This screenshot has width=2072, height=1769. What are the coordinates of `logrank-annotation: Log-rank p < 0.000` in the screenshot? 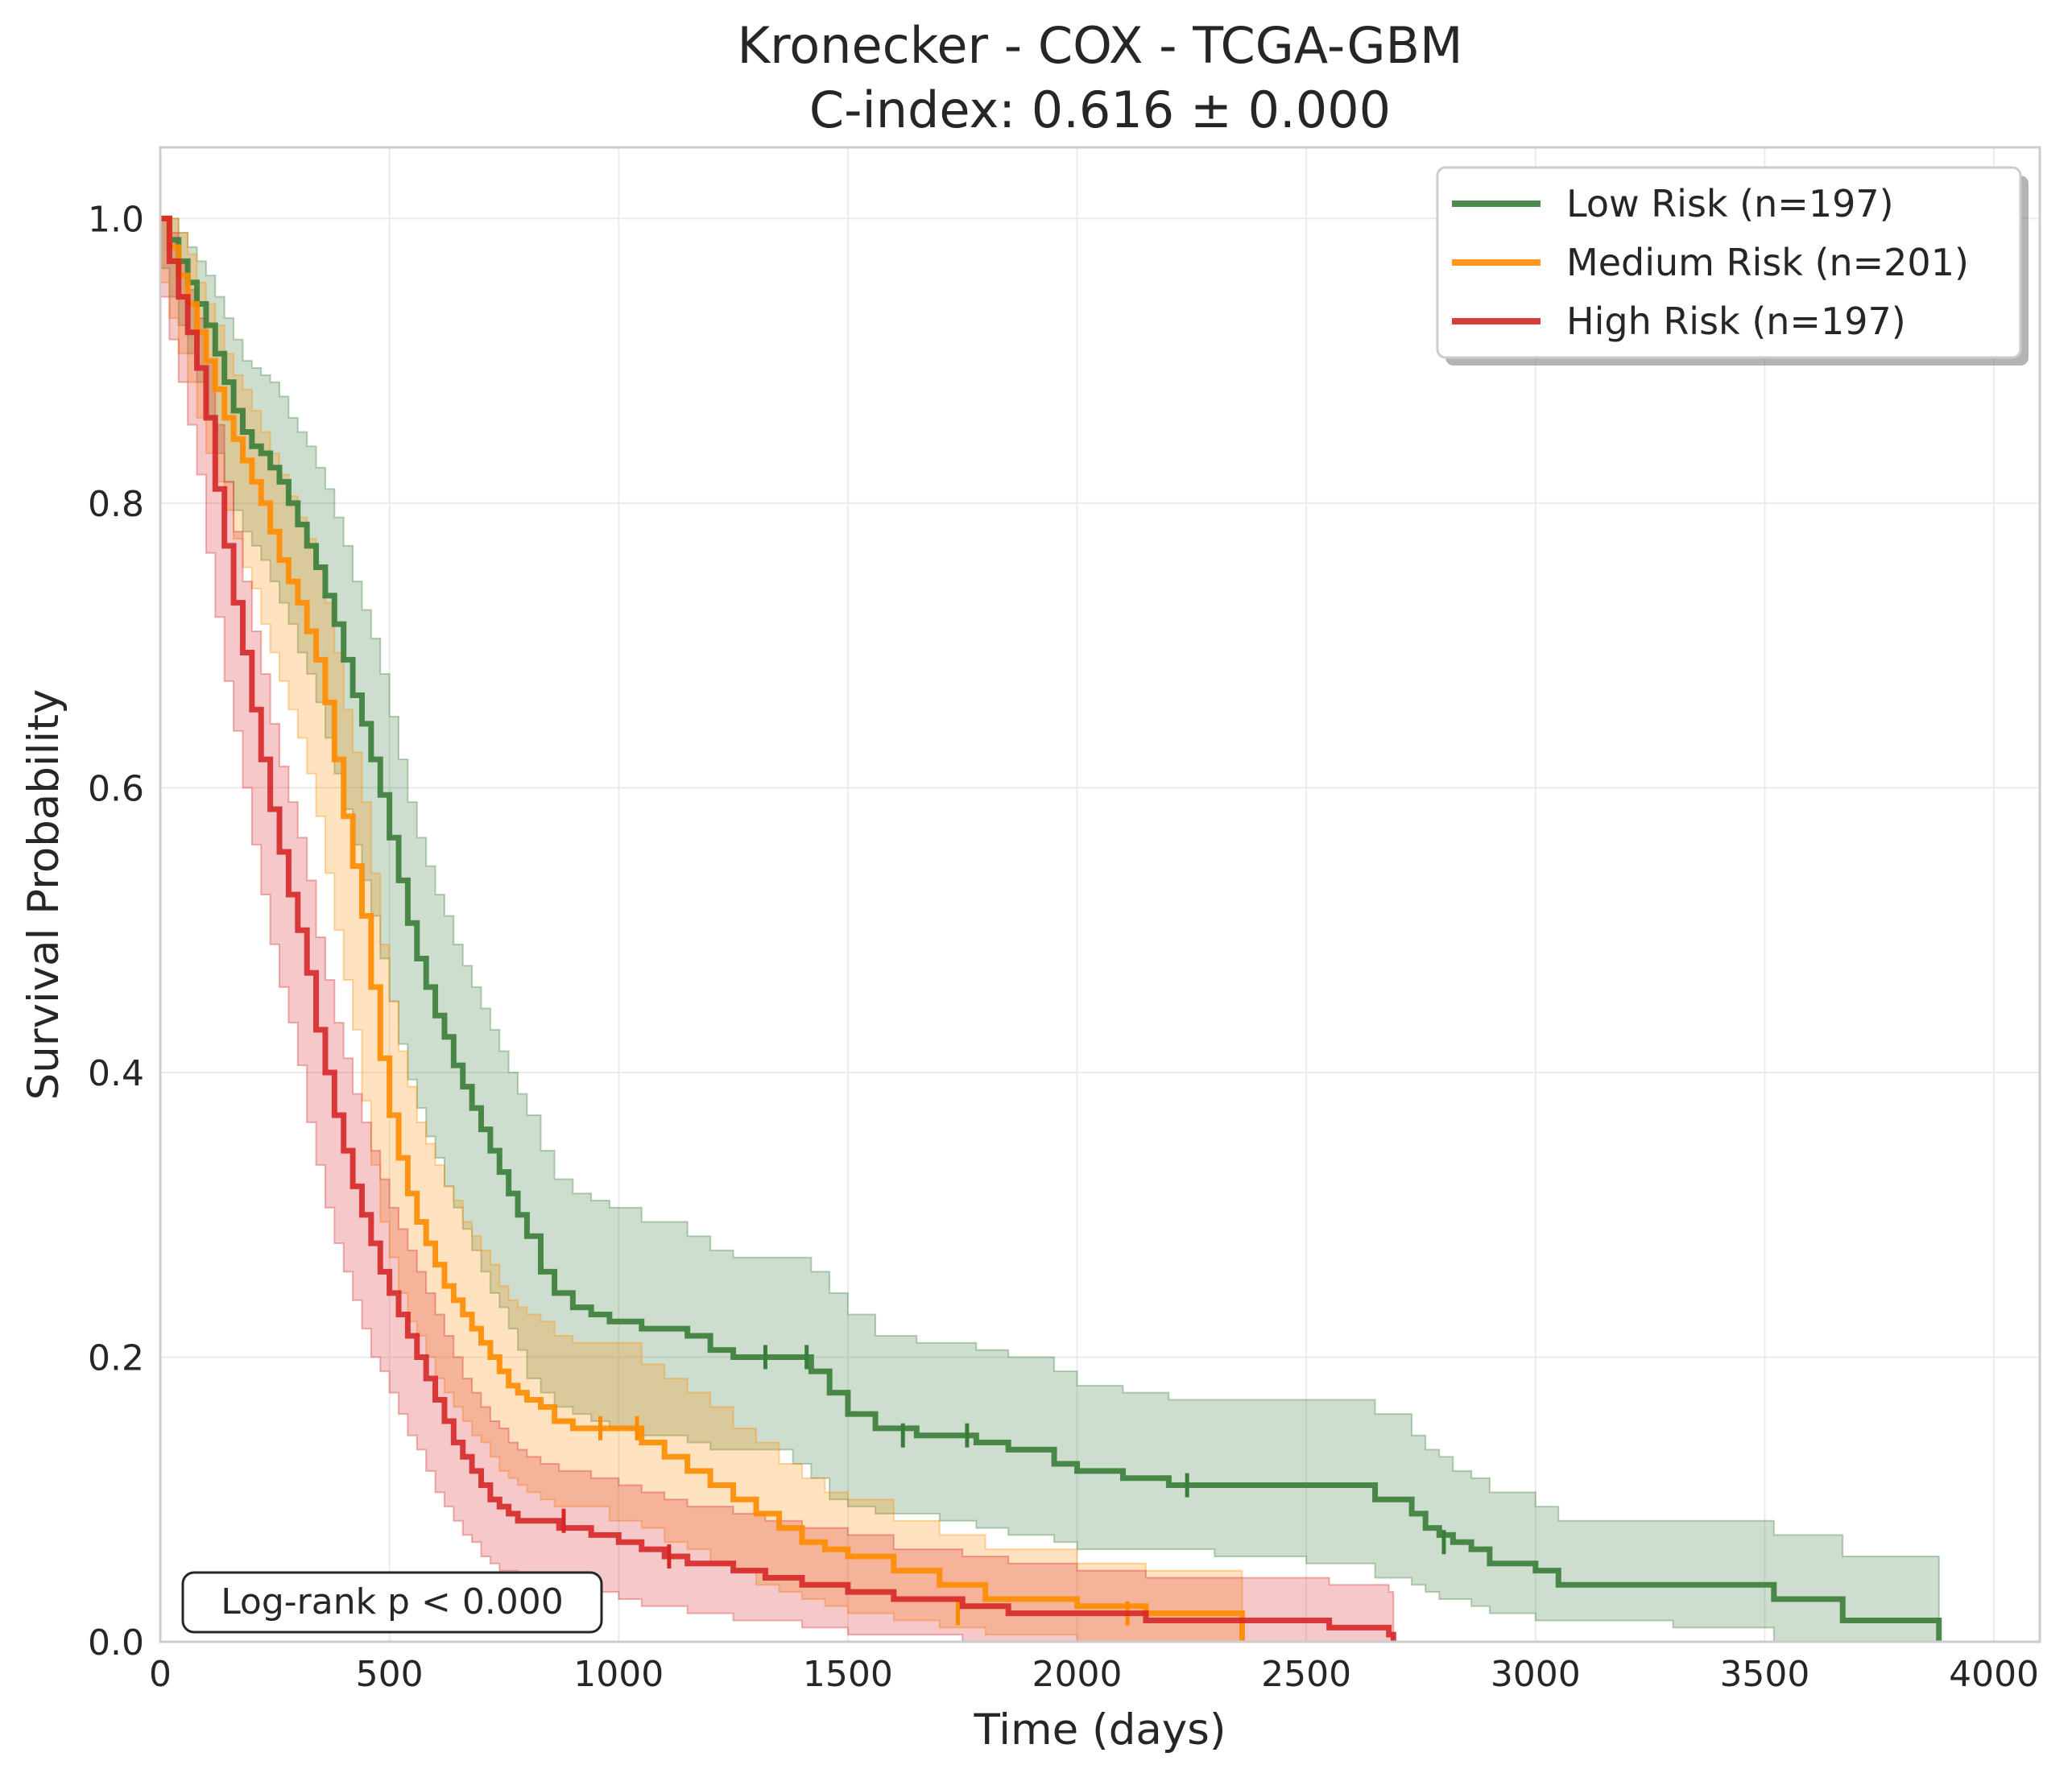 It's located at (392, 1602).